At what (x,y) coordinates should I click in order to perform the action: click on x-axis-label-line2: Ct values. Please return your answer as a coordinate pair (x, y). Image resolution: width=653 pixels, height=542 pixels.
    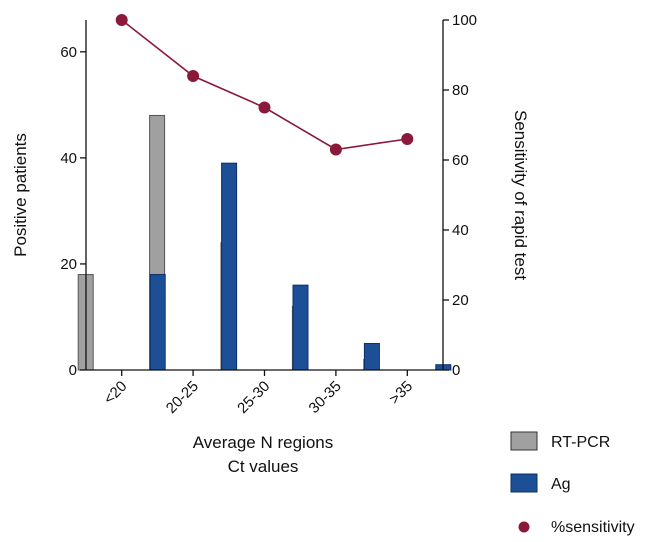
    Looking at the image, I should click on (263, 466).